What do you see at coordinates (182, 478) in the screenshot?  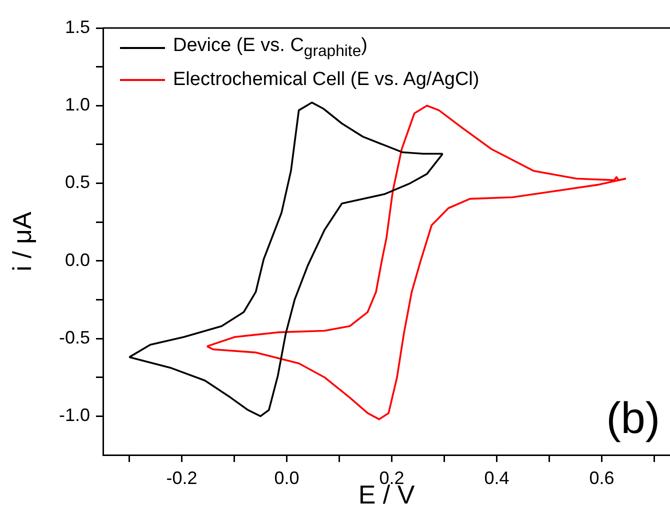 I see `x-tick-label: -0.2` at bounding box center [182, 478].